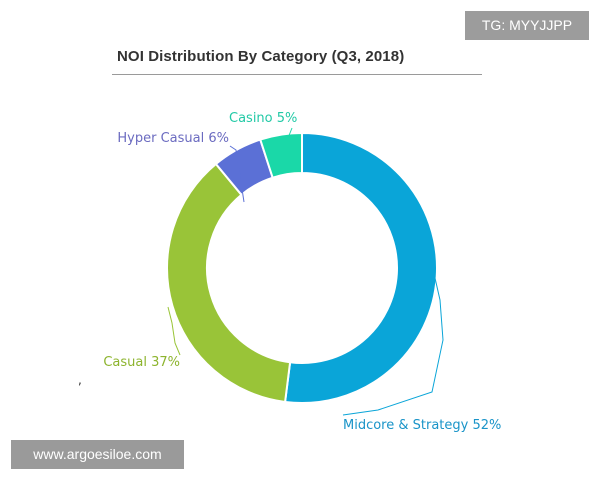  I want to click on label-midcore-strategy: Midcore & Strategy 52%, so click(422, 425).